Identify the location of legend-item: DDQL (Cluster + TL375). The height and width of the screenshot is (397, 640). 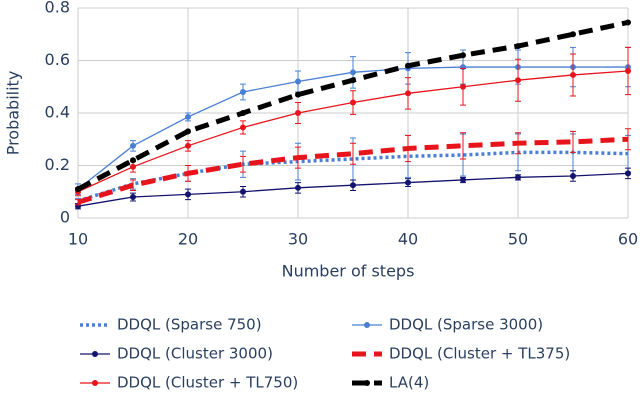
(461, 354).